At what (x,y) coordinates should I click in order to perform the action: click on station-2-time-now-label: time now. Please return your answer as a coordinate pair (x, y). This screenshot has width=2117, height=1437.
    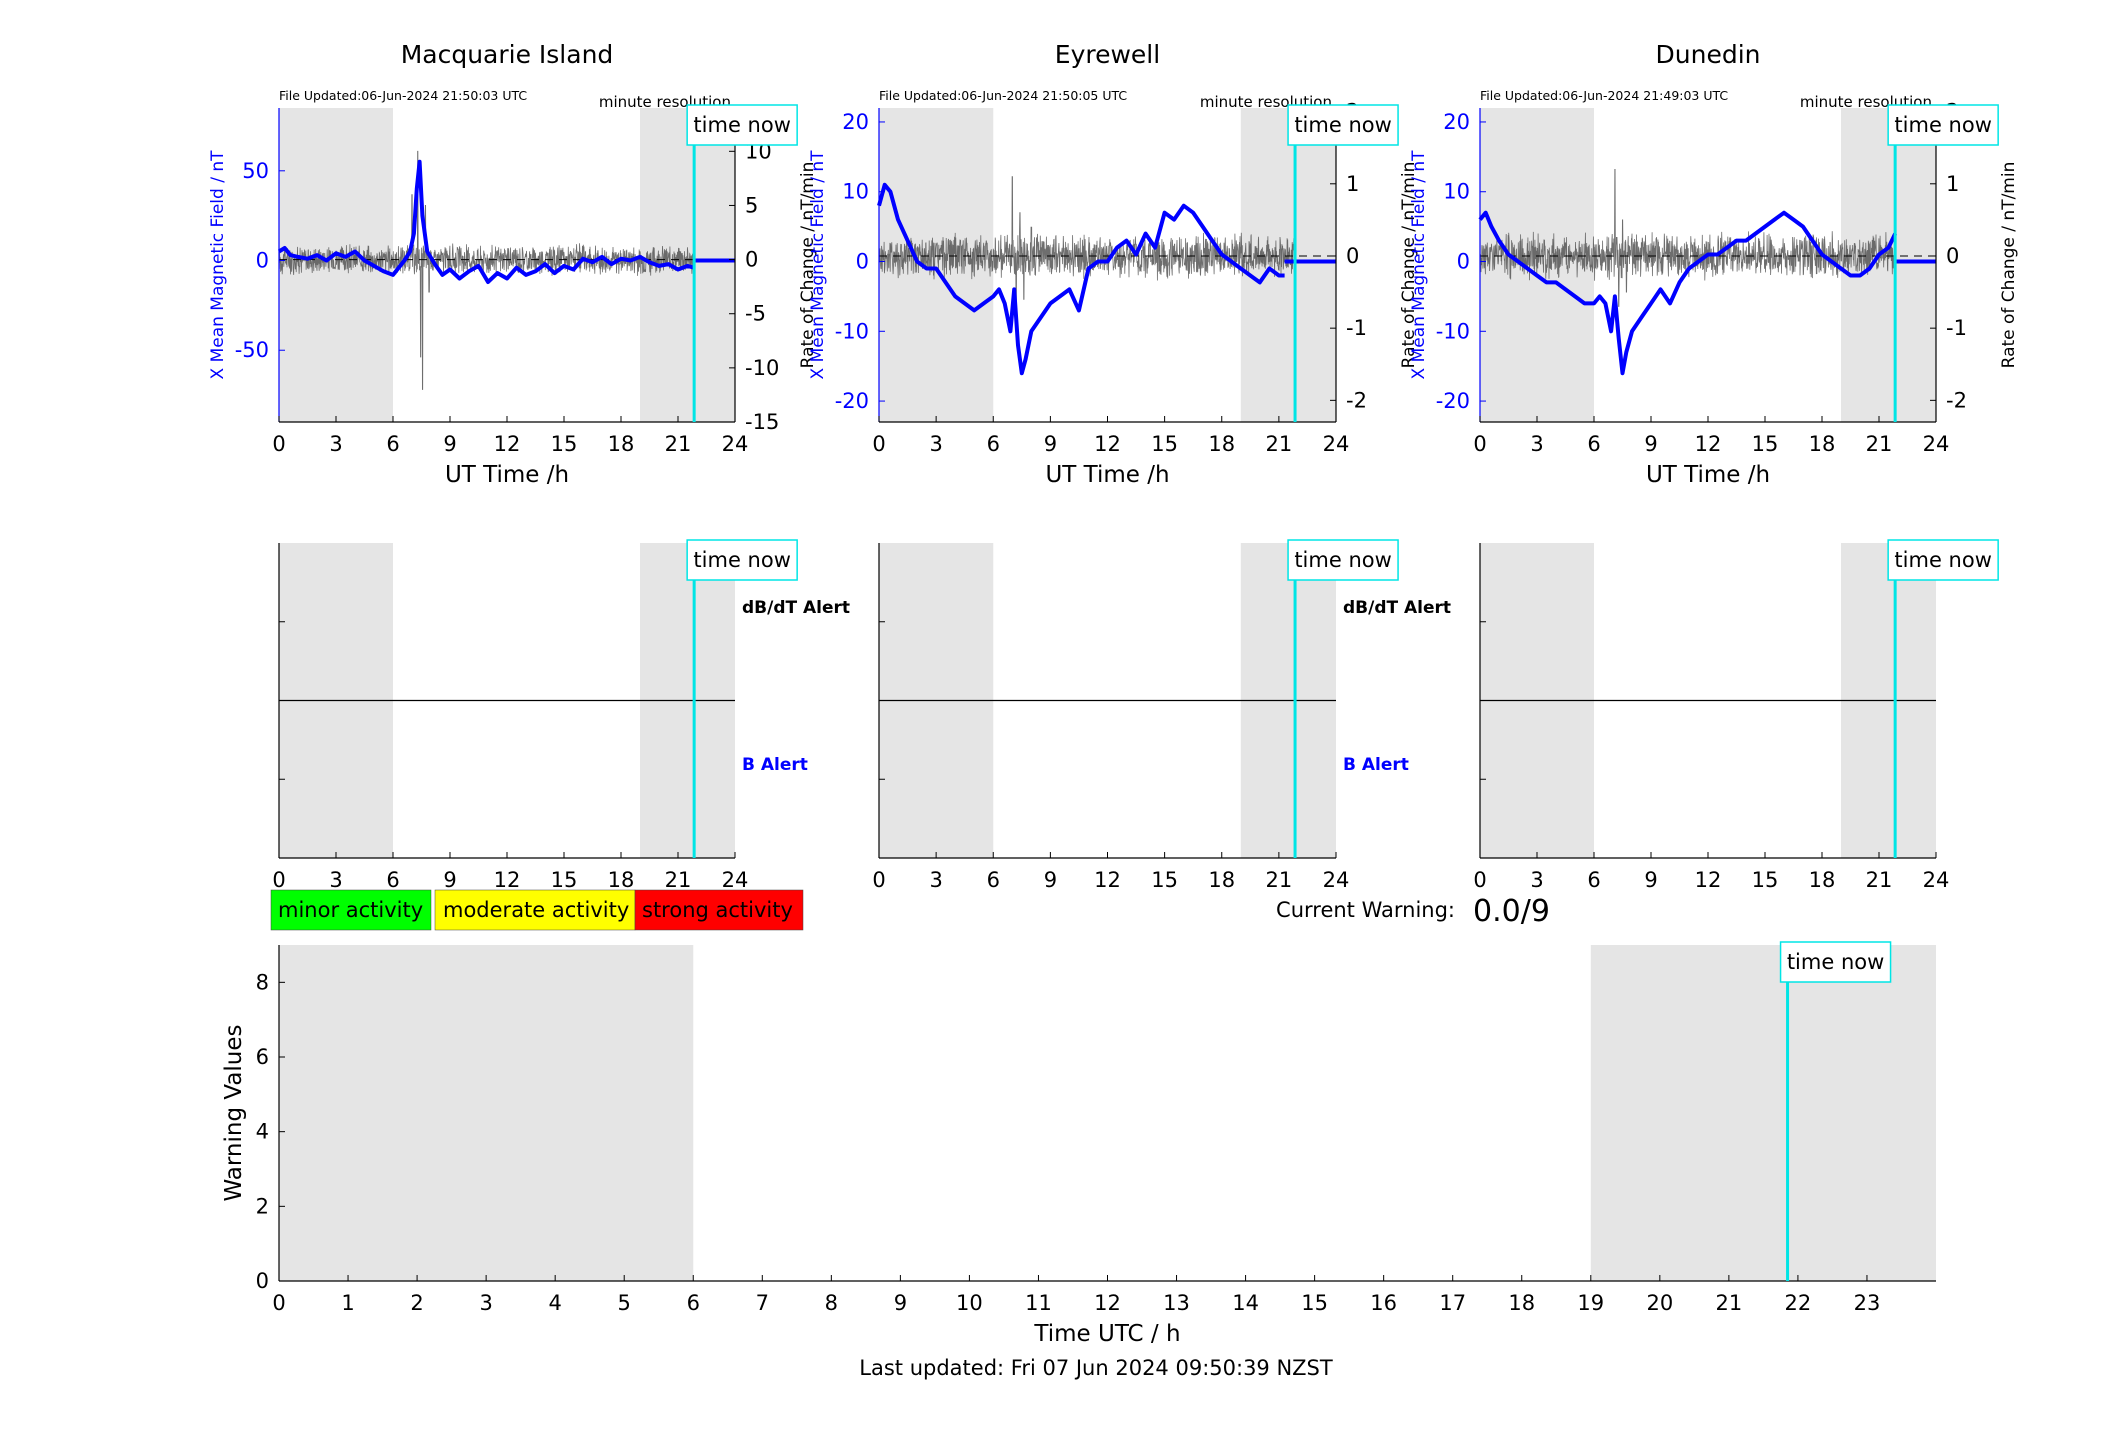
    Looking at the image, I should click on (1342, 125).